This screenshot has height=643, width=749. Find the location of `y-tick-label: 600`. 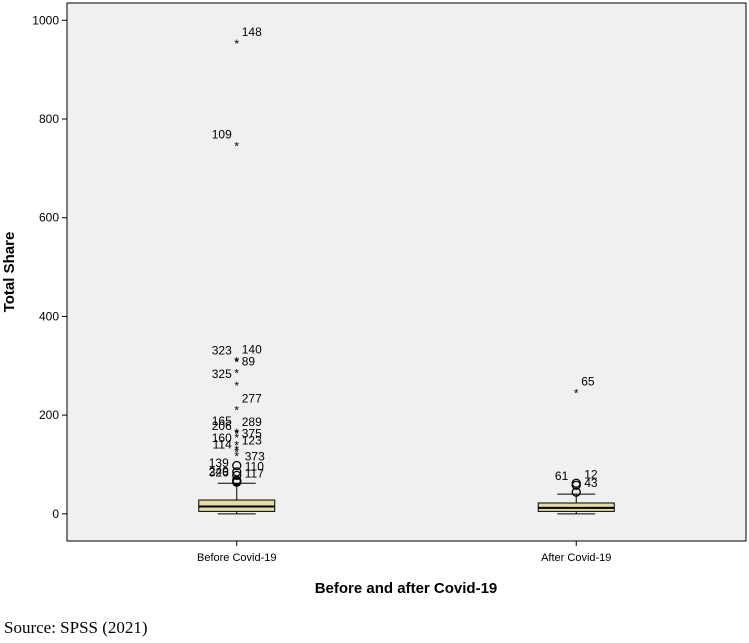

y-tick-label: 600 is located at coordinates (49, 218).